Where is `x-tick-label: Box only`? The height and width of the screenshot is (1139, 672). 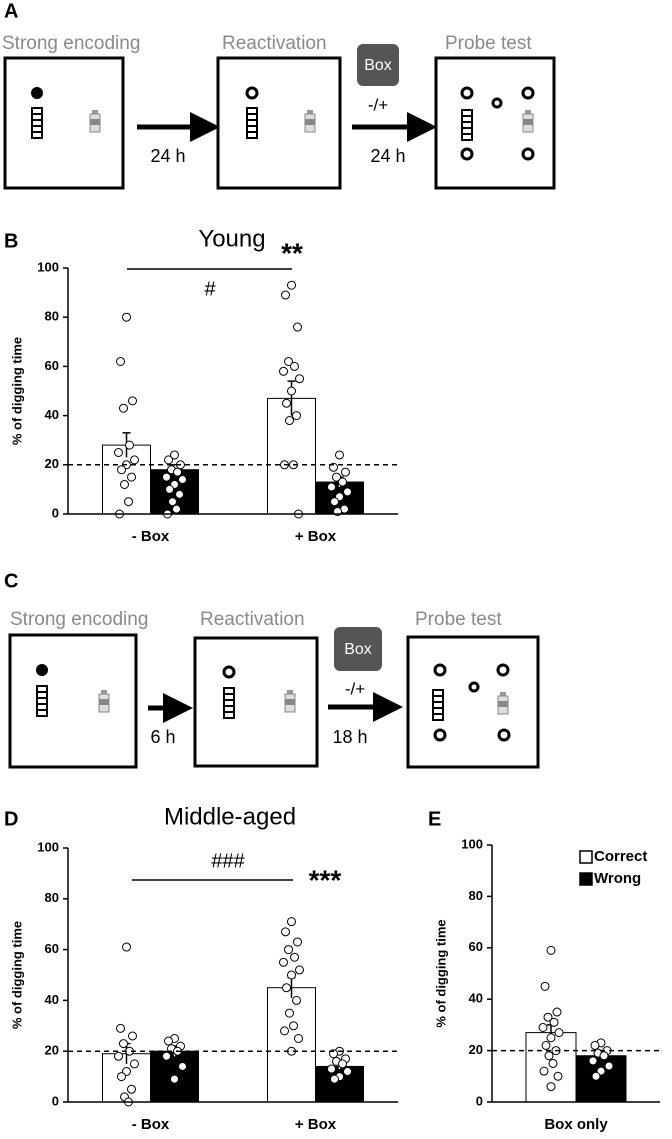
x-tick-label: Box only is located at coordinates (576, 1124).